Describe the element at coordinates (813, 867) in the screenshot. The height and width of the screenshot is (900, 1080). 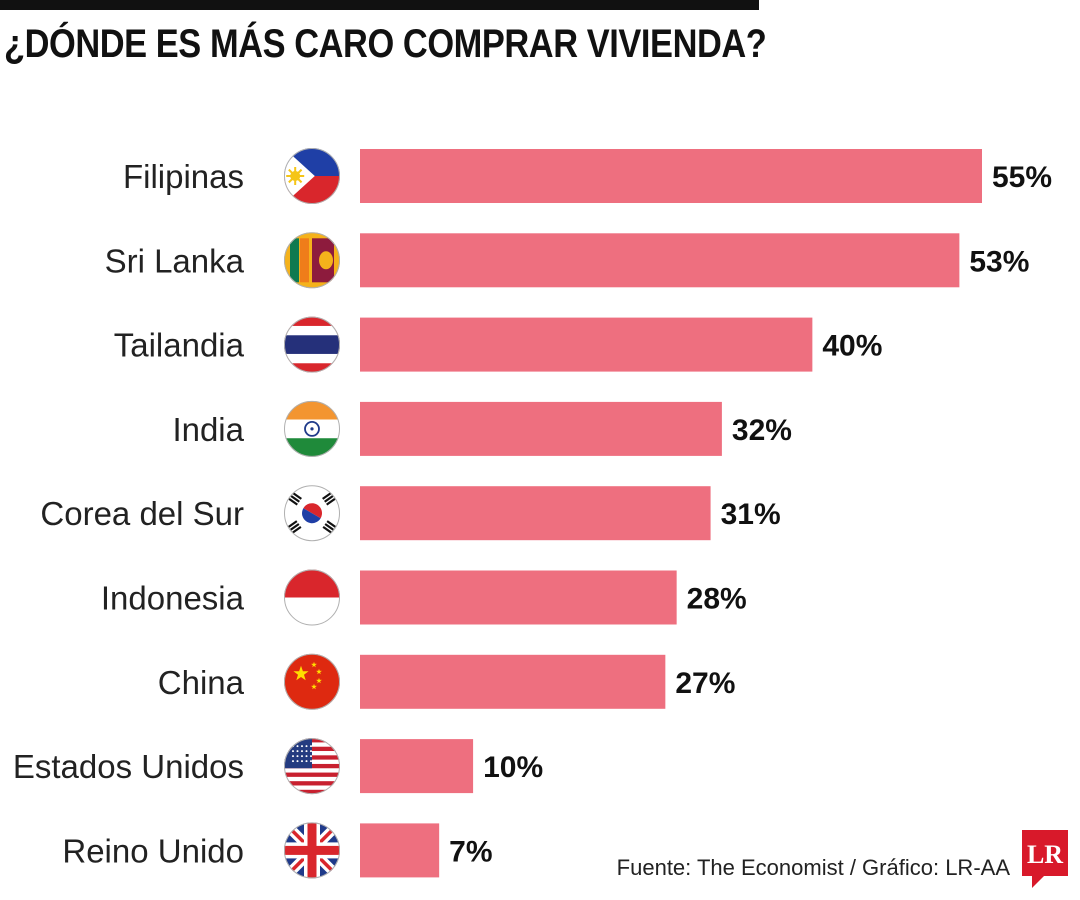
I see `source-credit: Fuente: The Economist / Gráfico: LR-AA` at that location.